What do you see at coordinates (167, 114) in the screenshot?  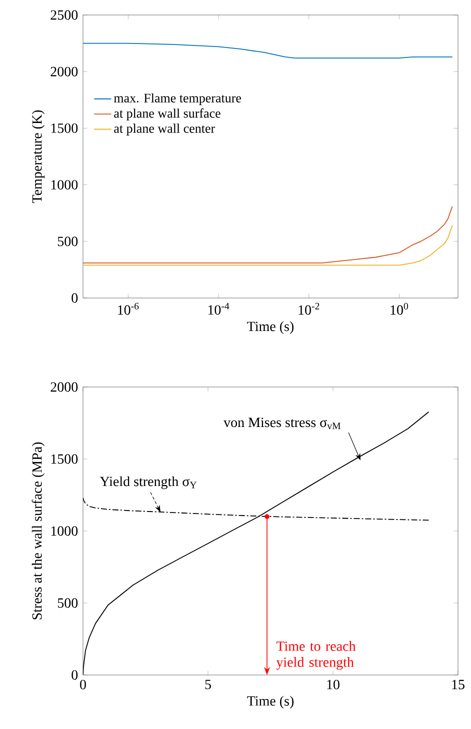 I see `legend-label: at plane wall surface` at bounding box center [167, 114].